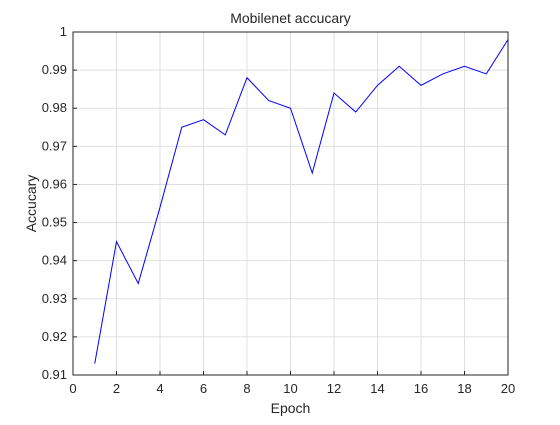 This screenshot has width=560, height=425. I want to click on chart-title: Mobilenet accucary, so click(290, 18).